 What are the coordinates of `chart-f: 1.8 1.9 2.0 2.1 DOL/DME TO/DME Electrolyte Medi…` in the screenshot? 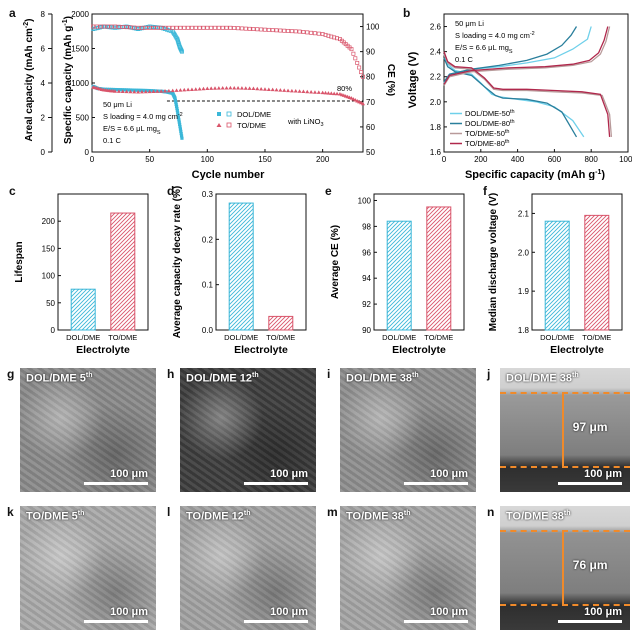 It's located at (555, 274).